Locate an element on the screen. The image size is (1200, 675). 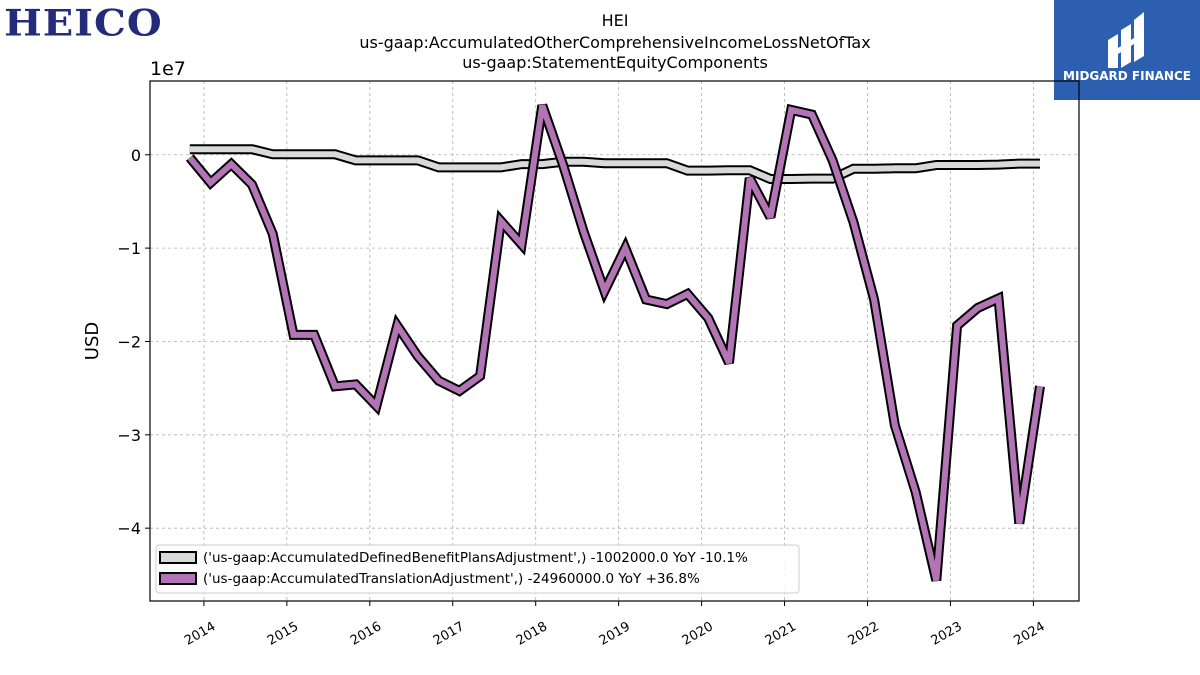
heico-logo: HEICO is located at coordinates (83, 23).